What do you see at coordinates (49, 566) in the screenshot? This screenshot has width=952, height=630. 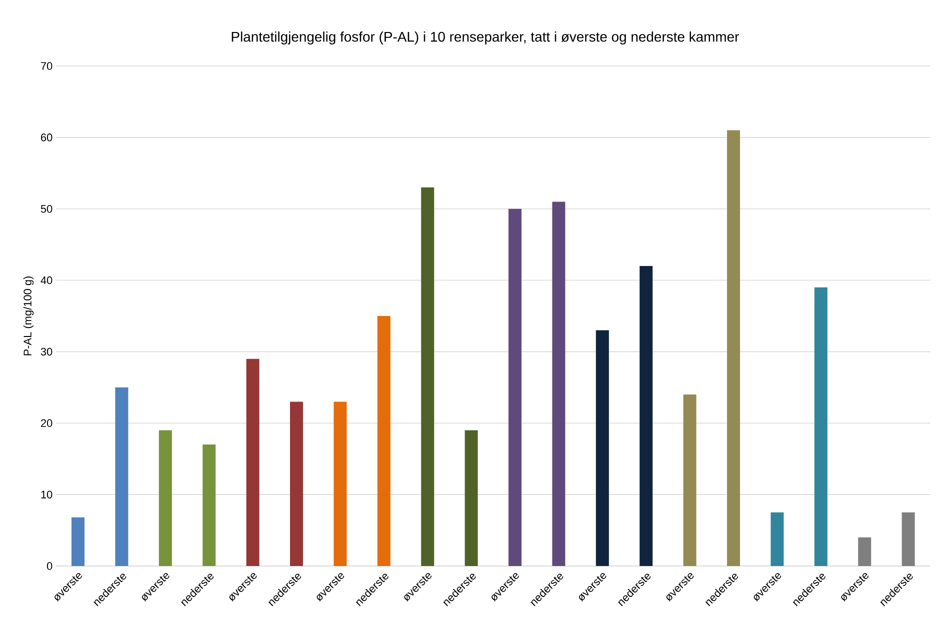 I see `y-tick-label: 0` at bounding box center [49, 566].